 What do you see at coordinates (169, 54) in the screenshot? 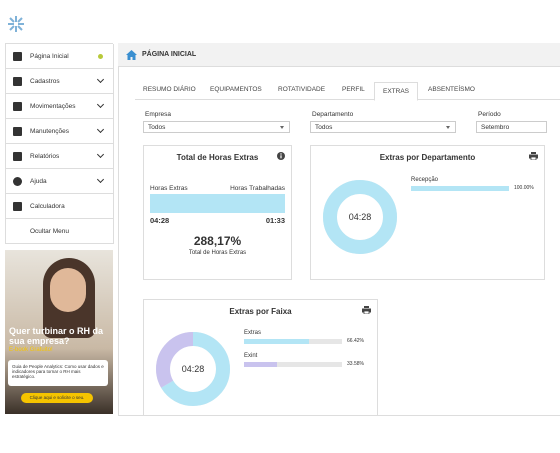
I see `header-title: PÁGINA INICIAL` at bounding box center [169, 54].